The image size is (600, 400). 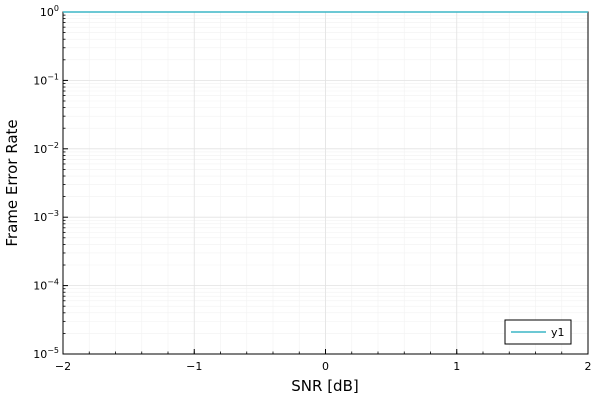 I want to click on y-tick-label: 10⁻¹, so click(x=46, y=79).